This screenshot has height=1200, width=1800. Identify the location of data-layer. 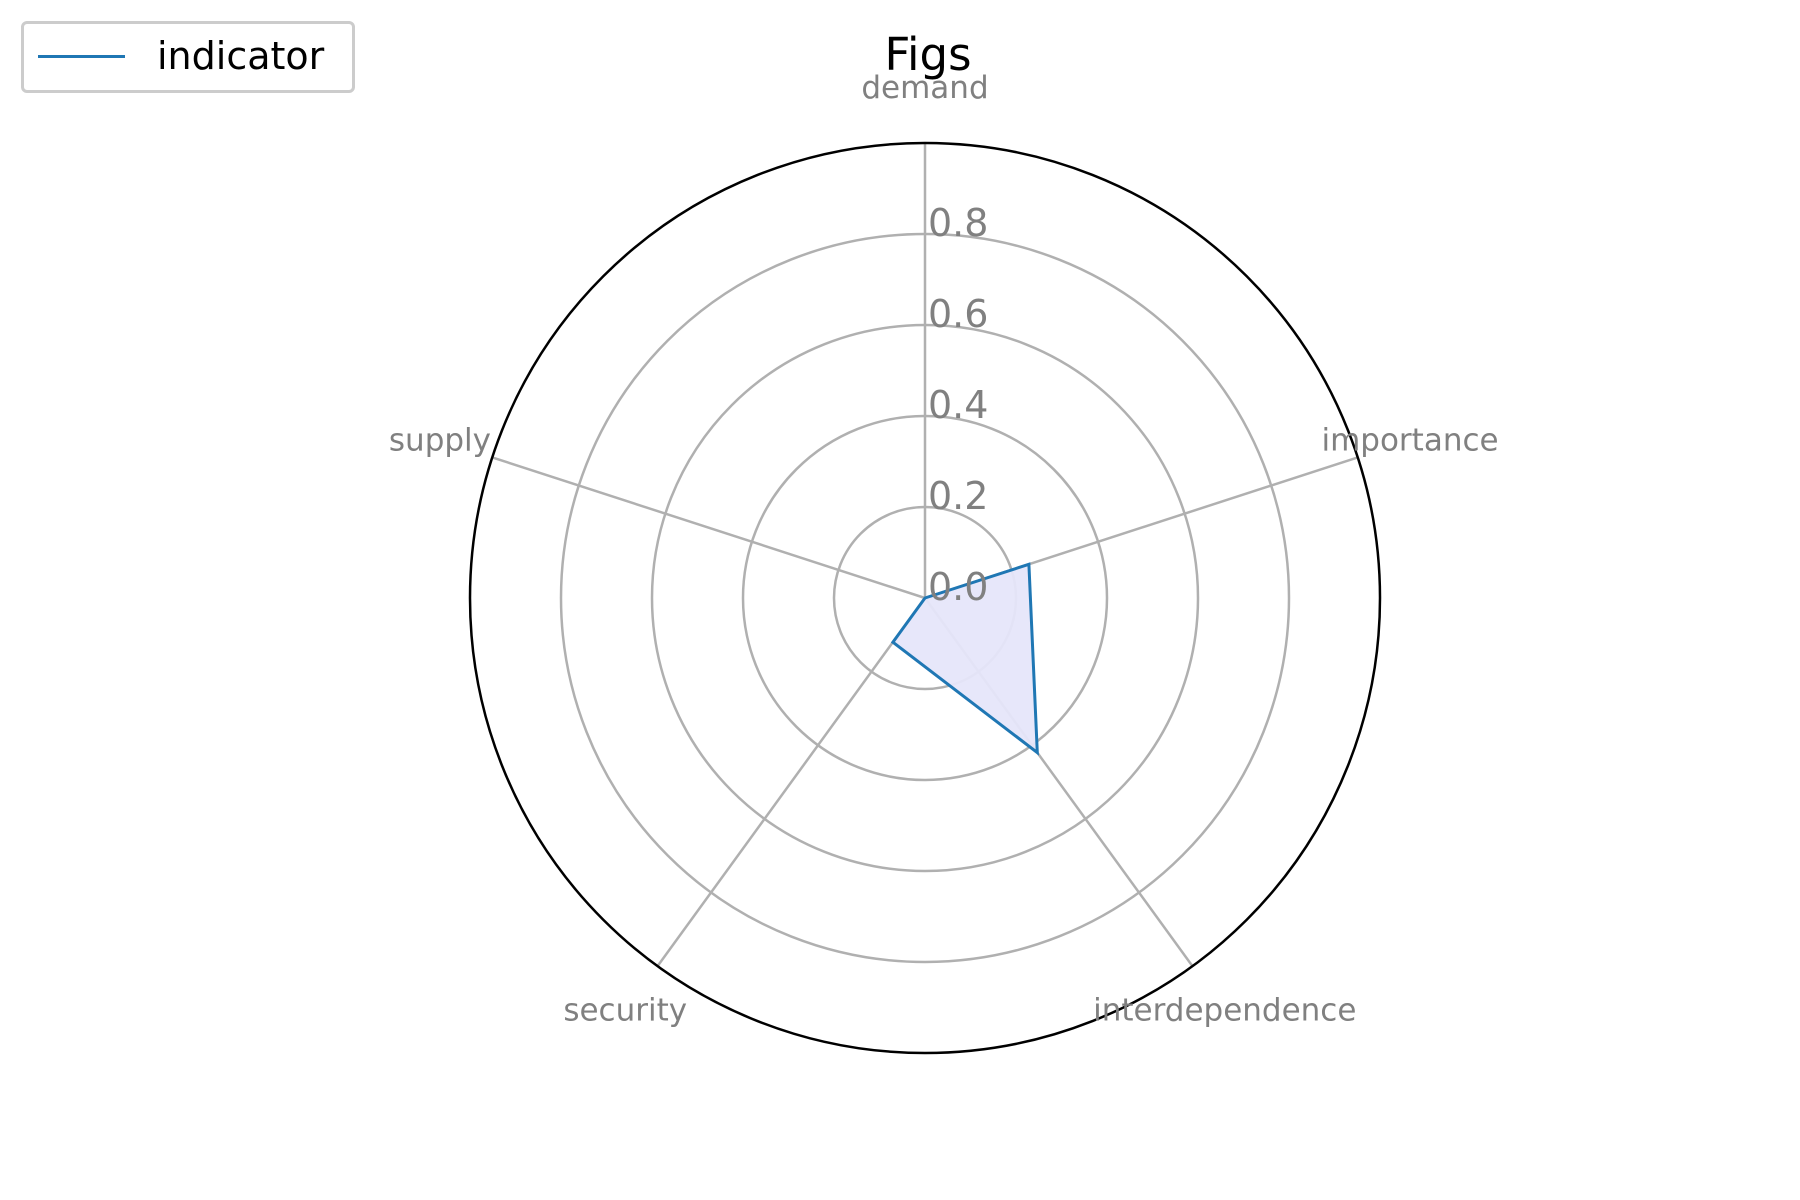
(964, 659).